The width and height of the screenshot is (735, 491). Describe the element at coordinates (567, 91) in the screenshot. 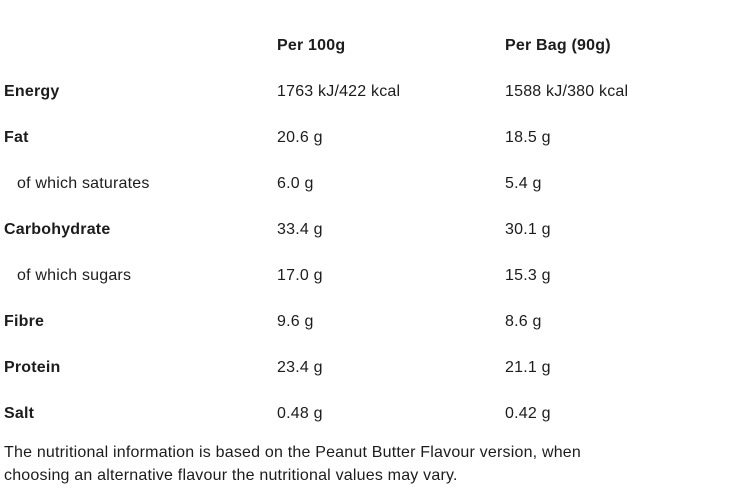

I see `per-bag-value: 1588 kJ/380 kcal` at that location.